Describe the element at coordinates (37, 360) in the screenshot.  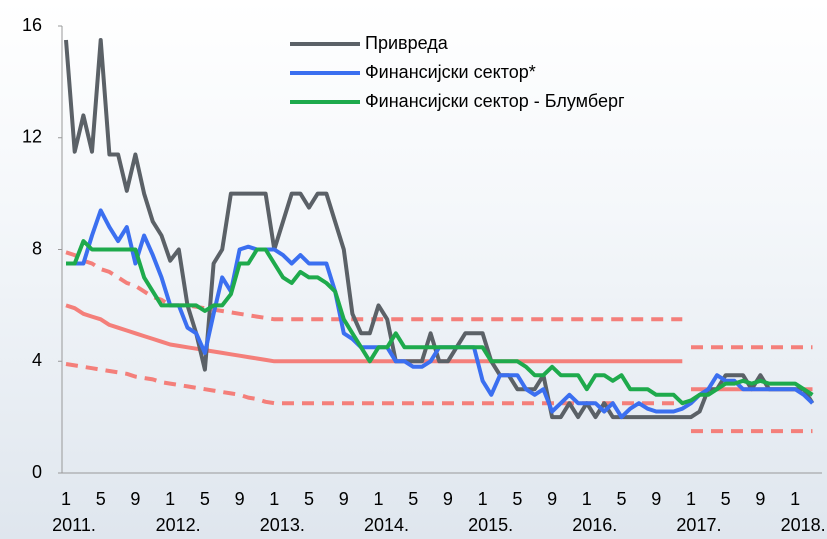
I see `y-tick-label: 4` at that location.